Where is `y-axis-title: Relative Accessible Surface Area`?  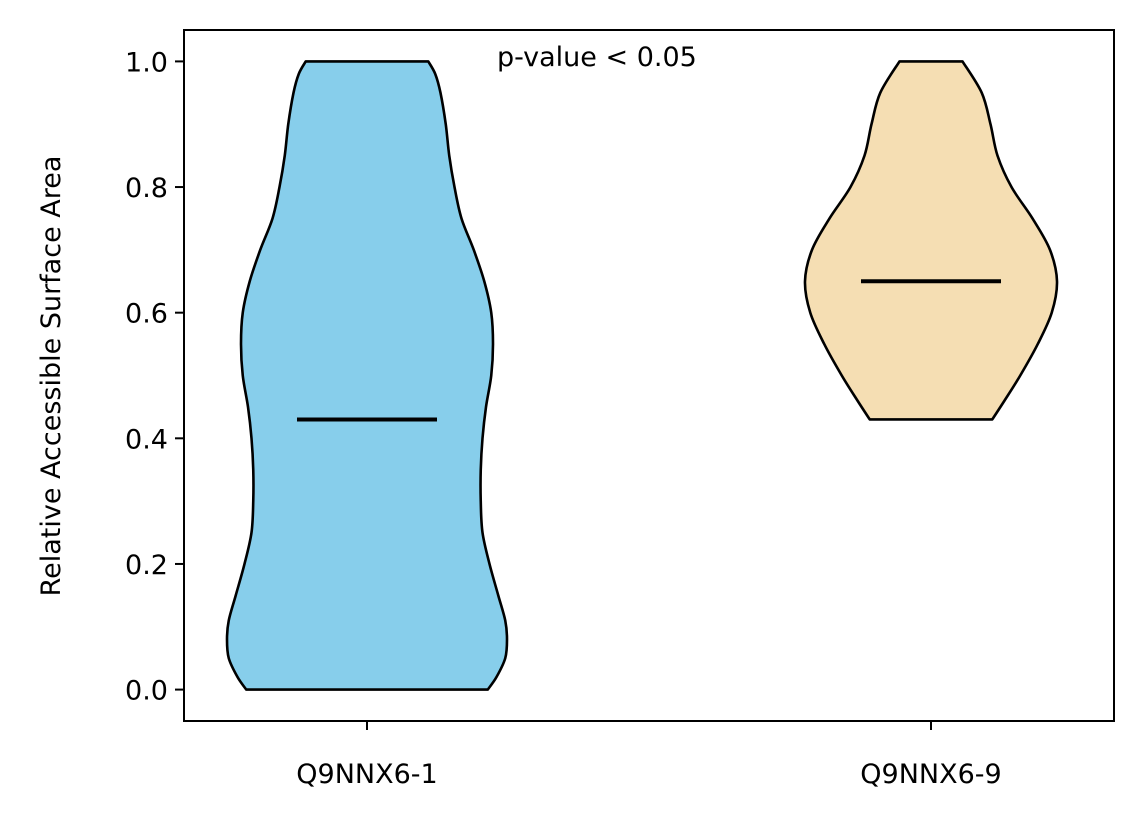
y-axis-title: Relative Accessible Surface Area is located at coordinates (51, 376).